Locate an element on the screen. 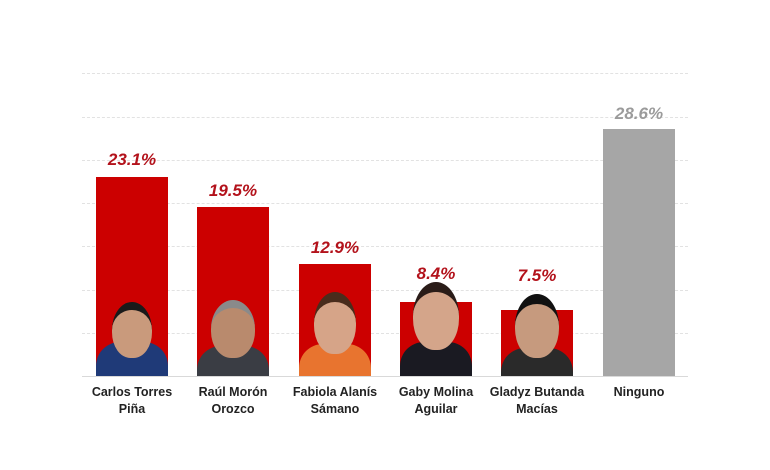  bar-gladyz-butanda-macias is located at coordinates (537, 335).